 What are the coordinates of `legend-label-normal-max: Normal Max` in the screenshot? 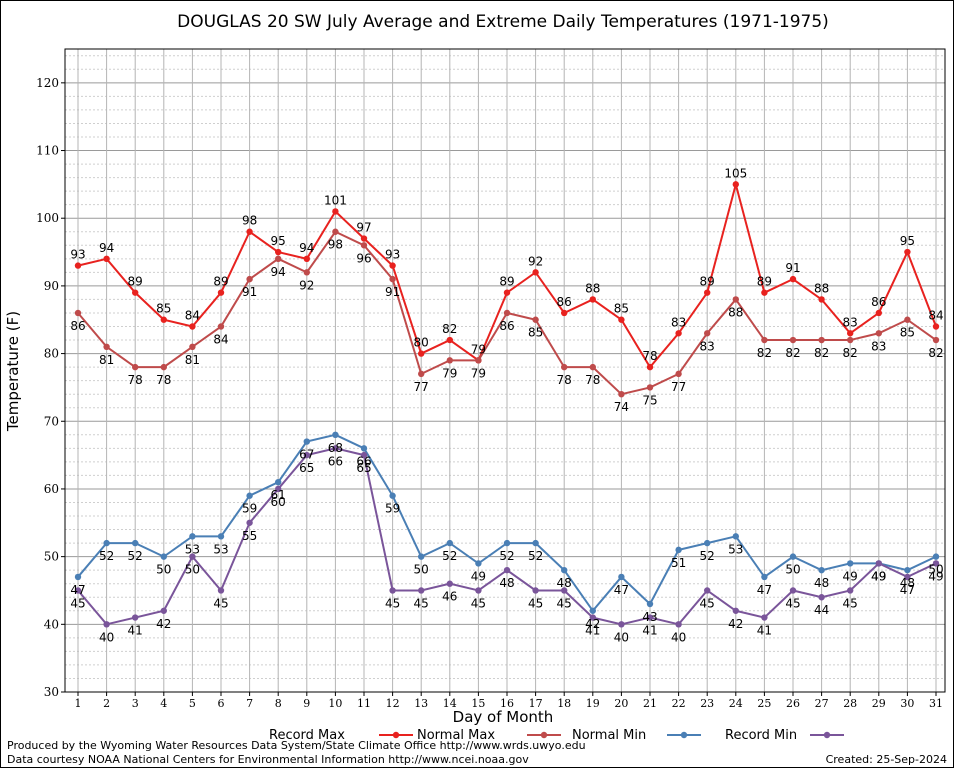 It's located at (456, 735).